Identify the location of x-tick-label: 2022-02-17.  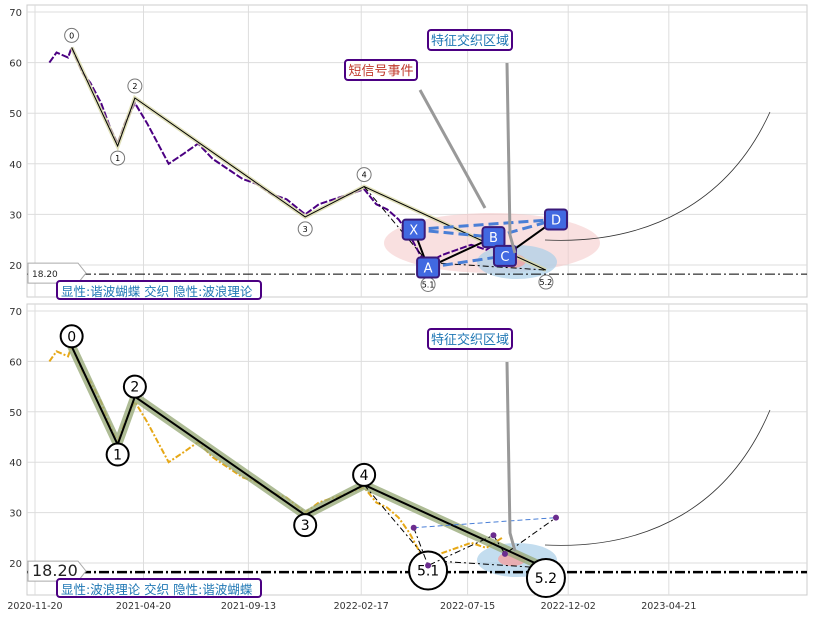
(361, 606).